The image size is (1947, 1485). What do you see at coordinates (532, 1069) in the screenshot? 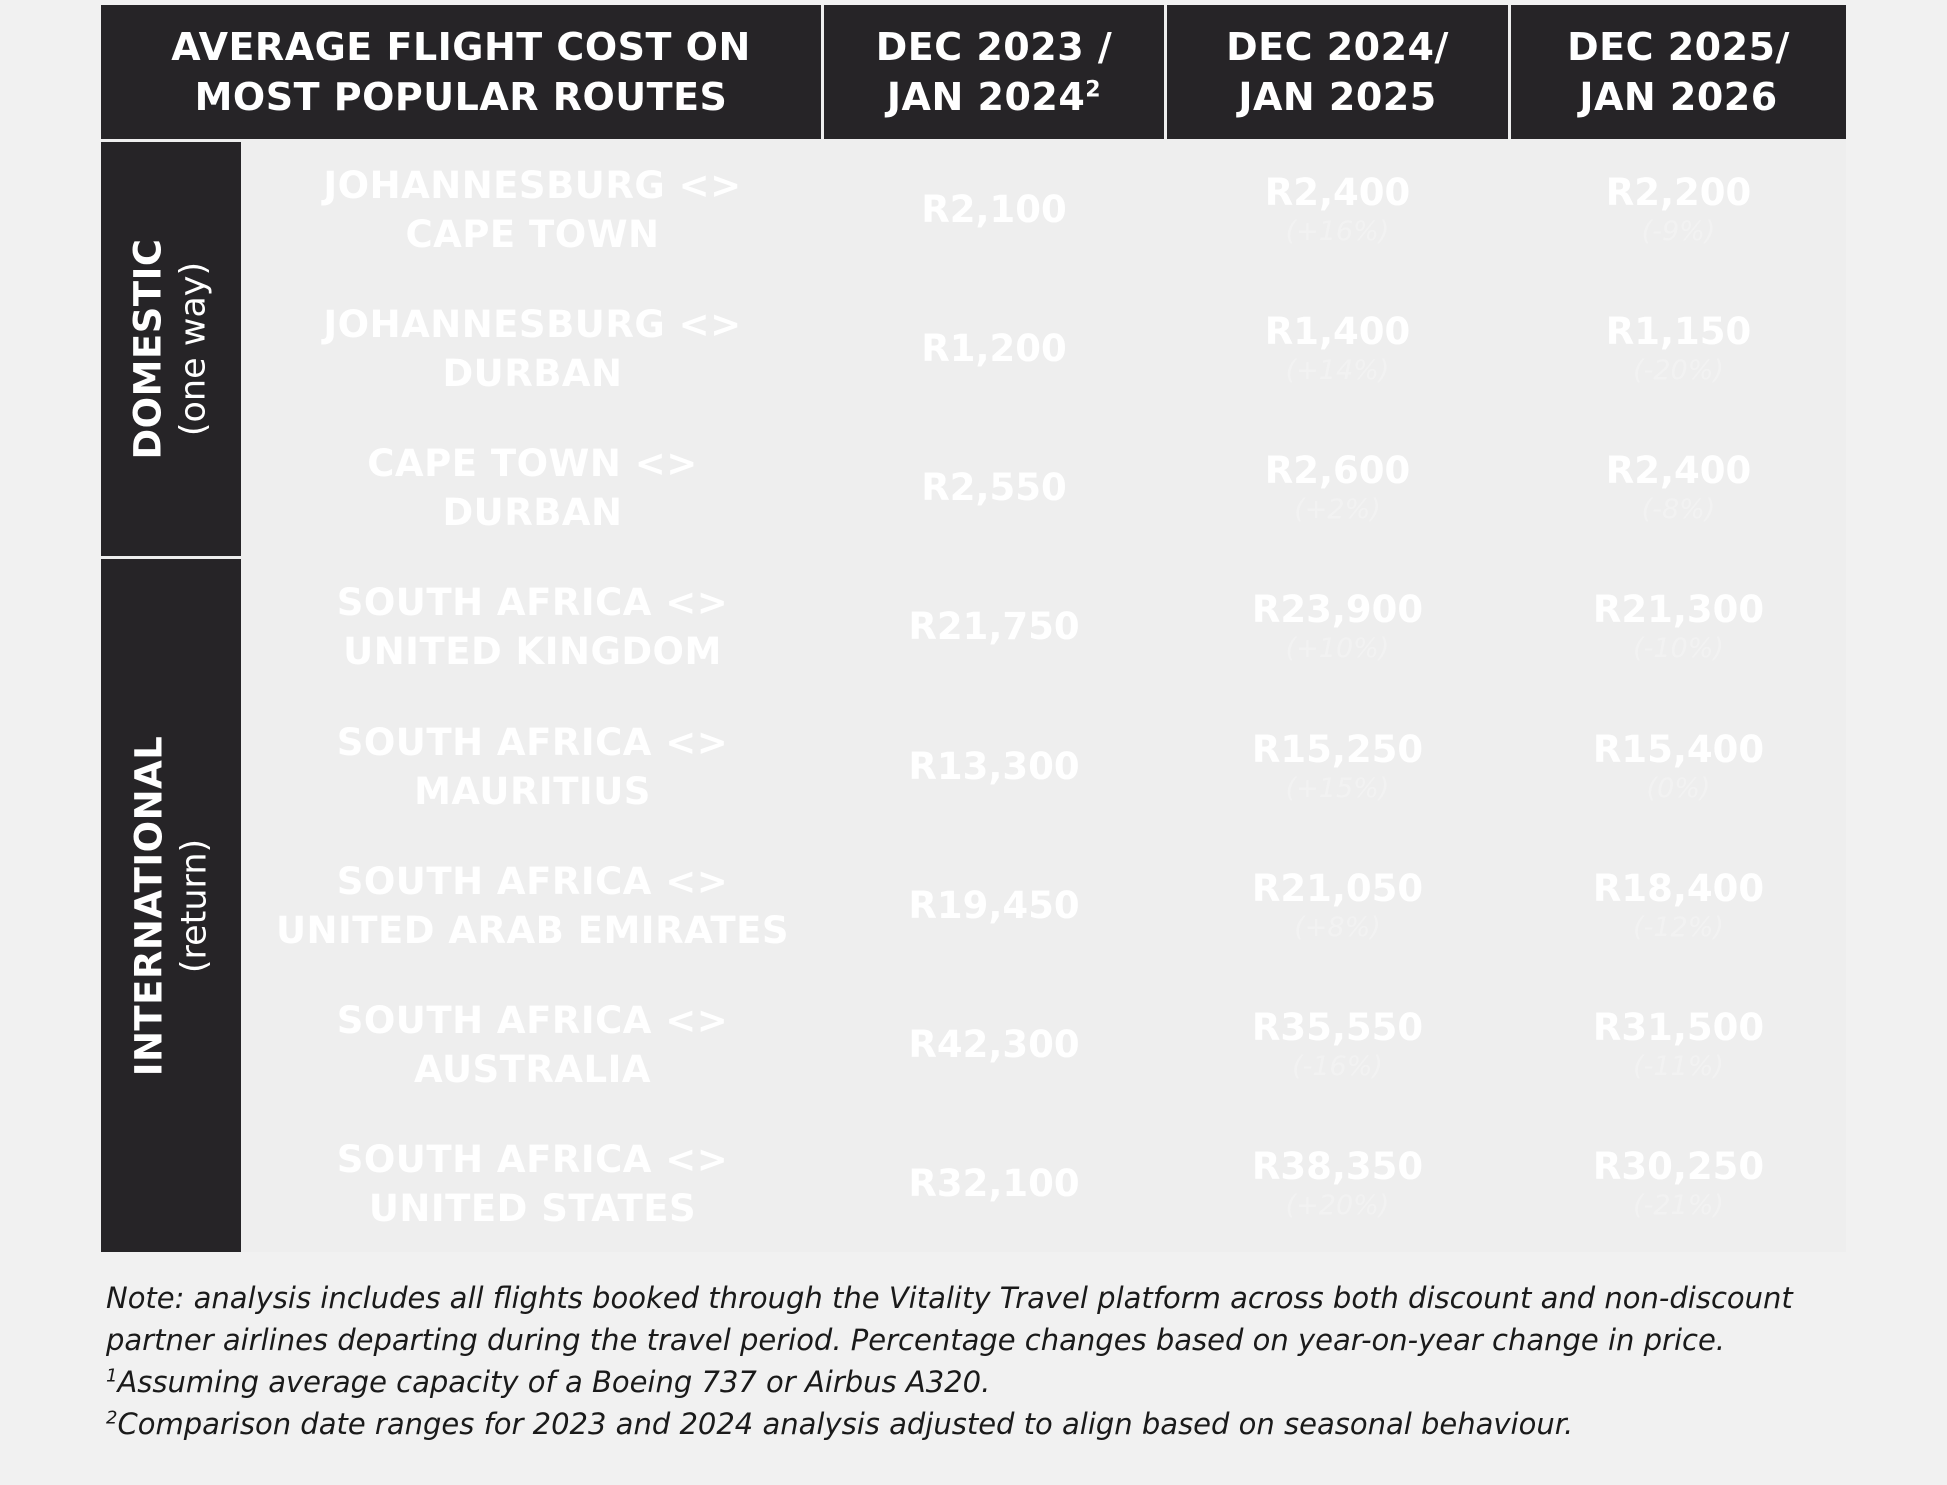
I see `route-destination: AUSTRALIA` at bounding box center [532, 1069].